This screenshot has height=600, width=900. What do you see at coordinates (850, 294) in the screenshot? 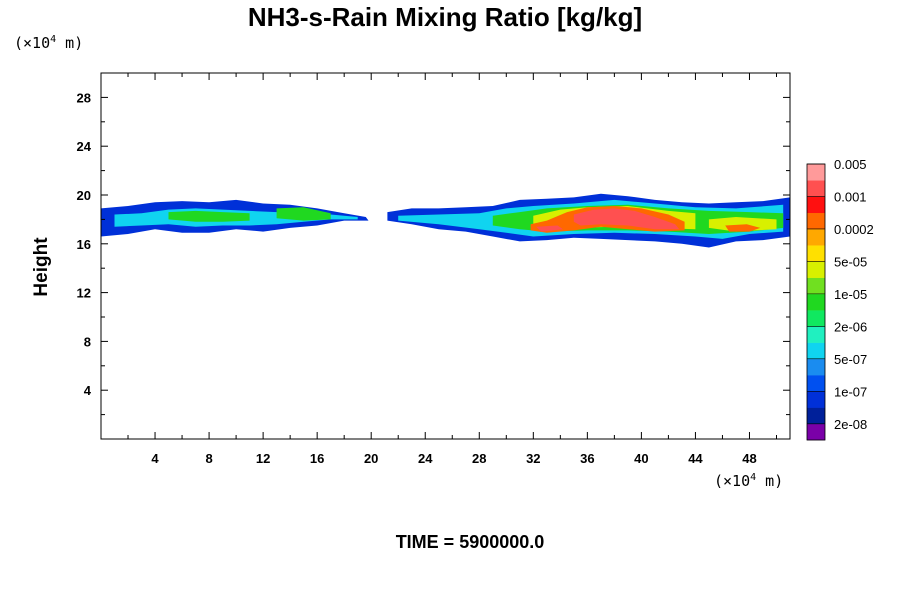
I see `colorbar-label: 1e-05` at bounding box center [850, 294].